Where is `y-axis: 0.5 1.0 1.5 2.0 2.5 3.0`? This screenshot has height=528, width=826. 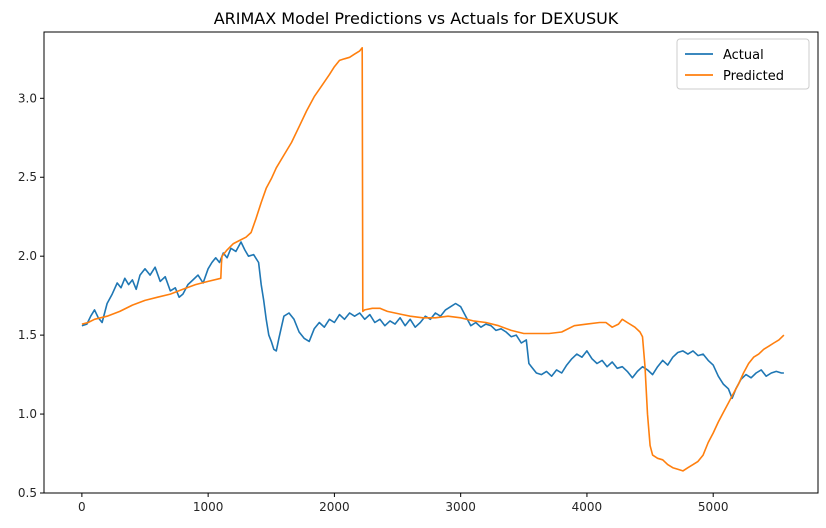
y-axis: 0.5 1.0 1.5 2.0 2.5 3.0 is located at coordinates (31, 295).